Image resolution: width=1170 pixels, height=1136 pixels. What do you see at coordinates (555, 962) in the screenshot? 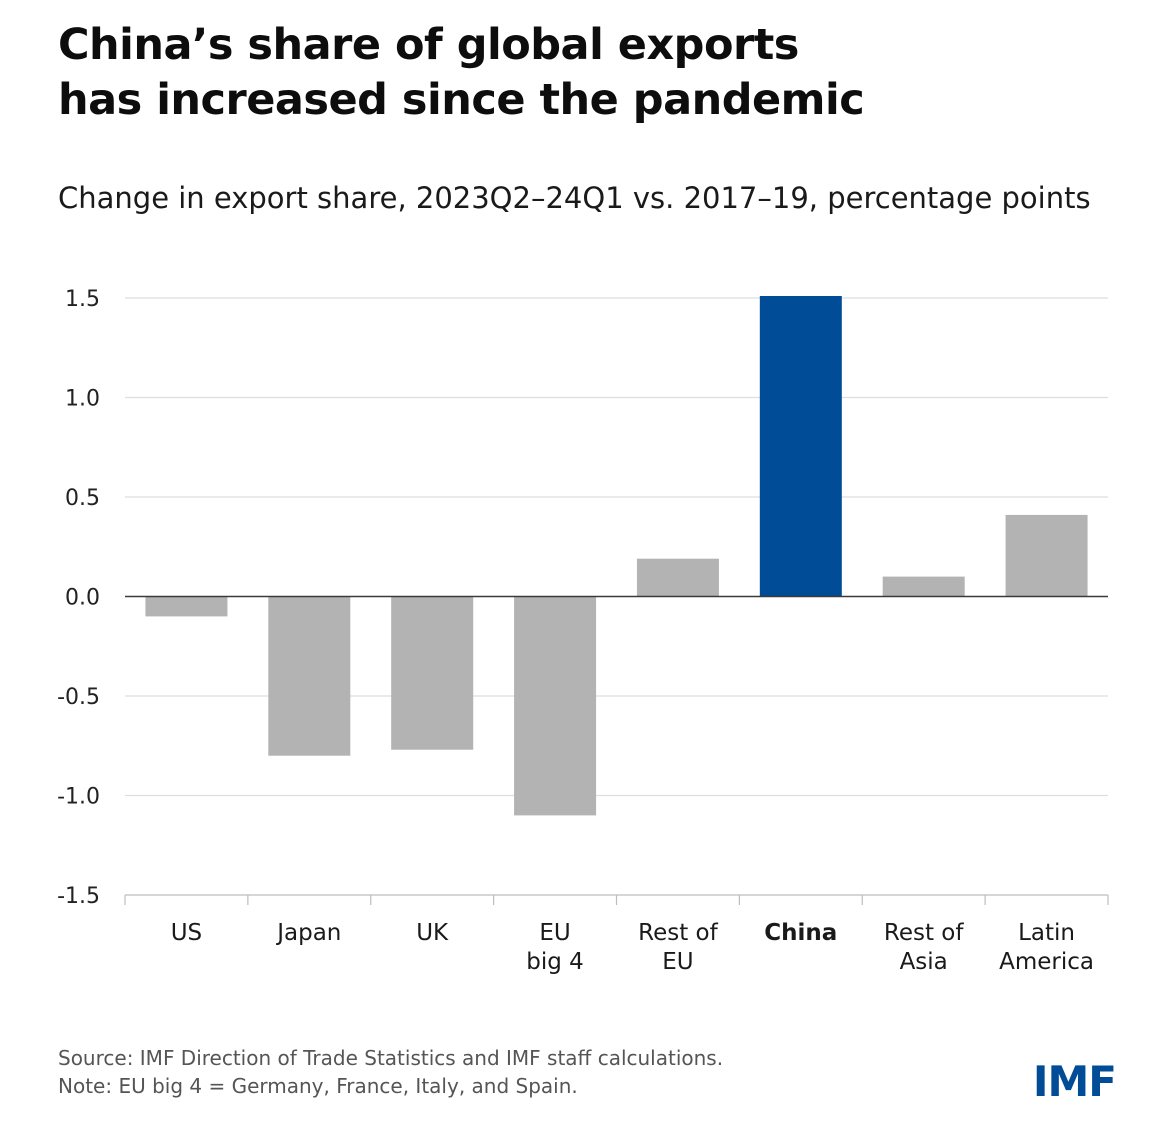
I see `x-category-label: big 4` at bounding box center [555, 962].